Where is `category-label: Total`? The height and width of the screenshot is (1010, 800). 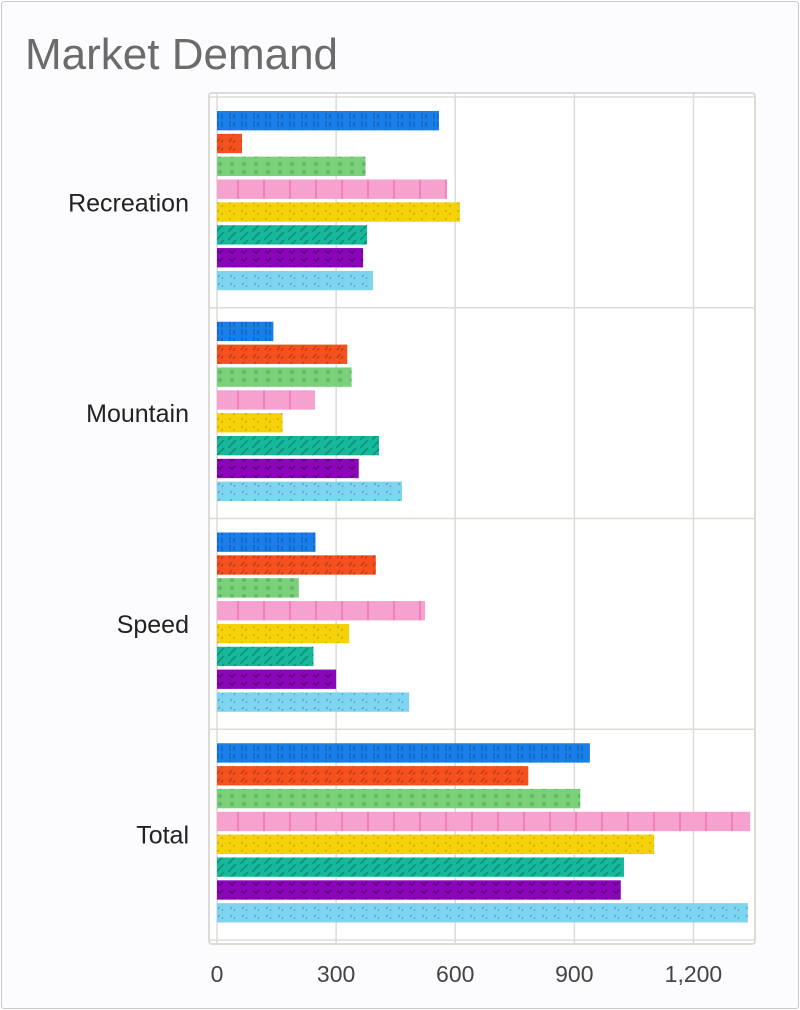
category-label: Total is located at coordinates (162, 836).